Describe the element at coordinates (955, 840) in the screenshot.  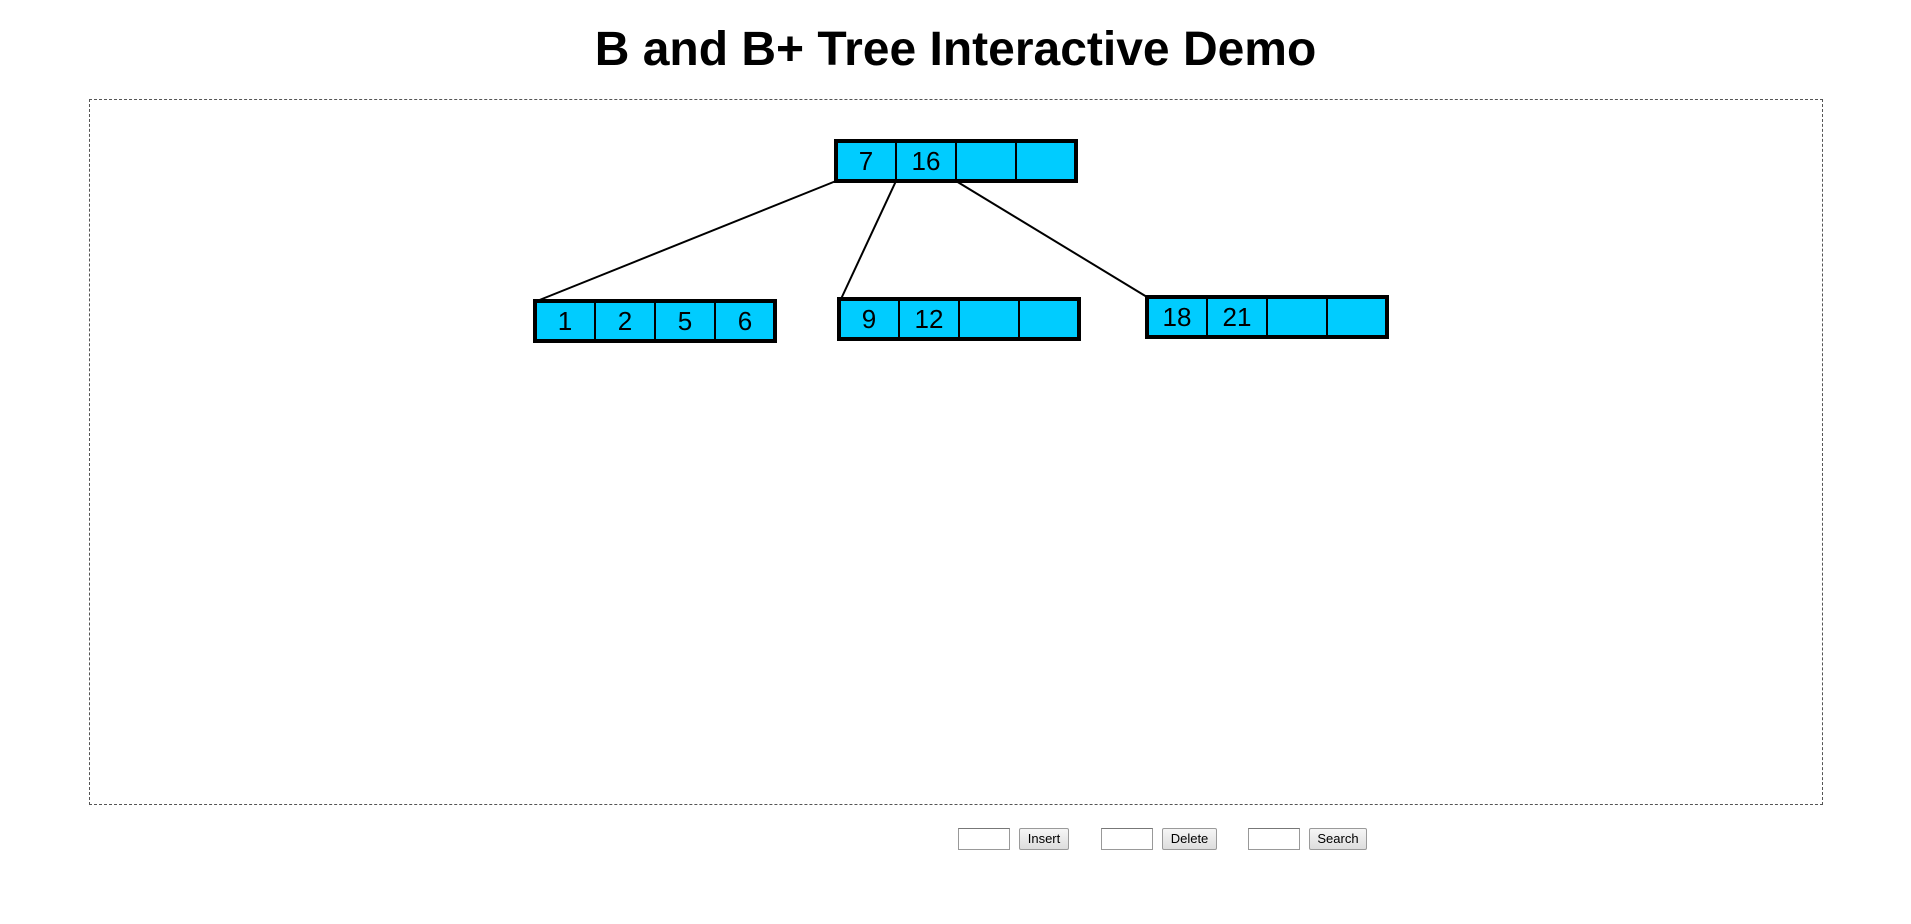
I see `controls-bar: Insert Delete Search` at that location.